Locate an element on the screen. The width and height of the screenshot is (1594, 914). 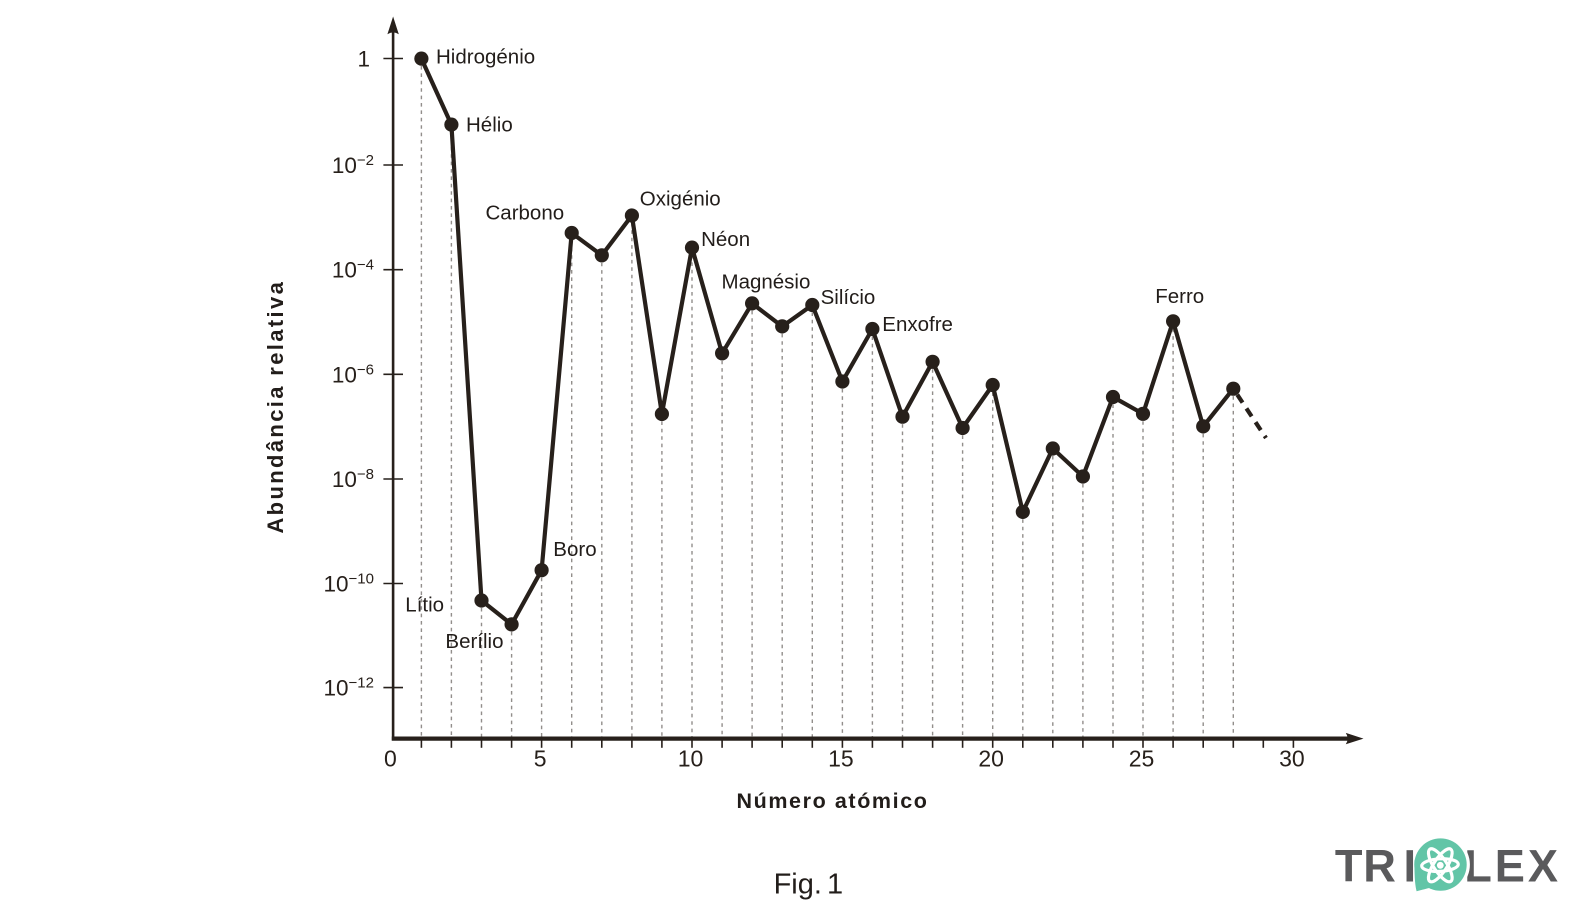
svg-text: Berílio is located at coordinates (474, 641).